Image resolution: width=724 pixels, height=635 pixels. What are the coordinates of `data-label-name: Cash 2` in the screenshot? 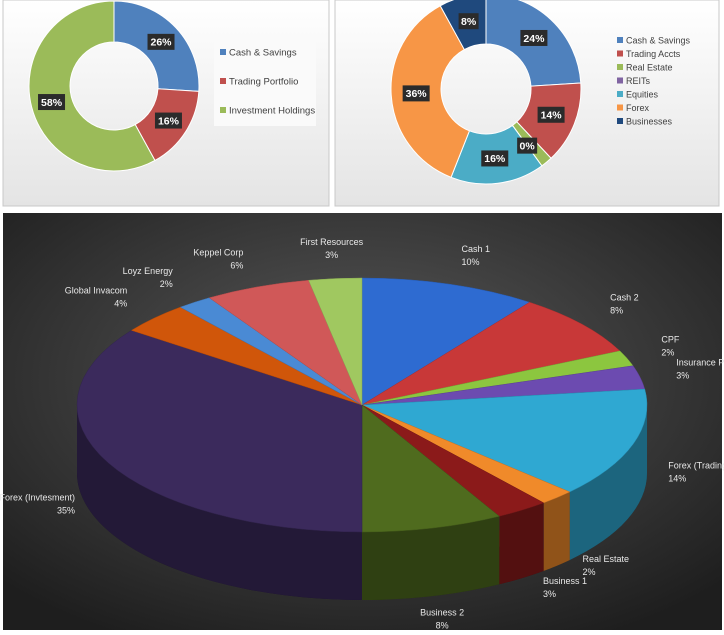 It's located at (624, 298).